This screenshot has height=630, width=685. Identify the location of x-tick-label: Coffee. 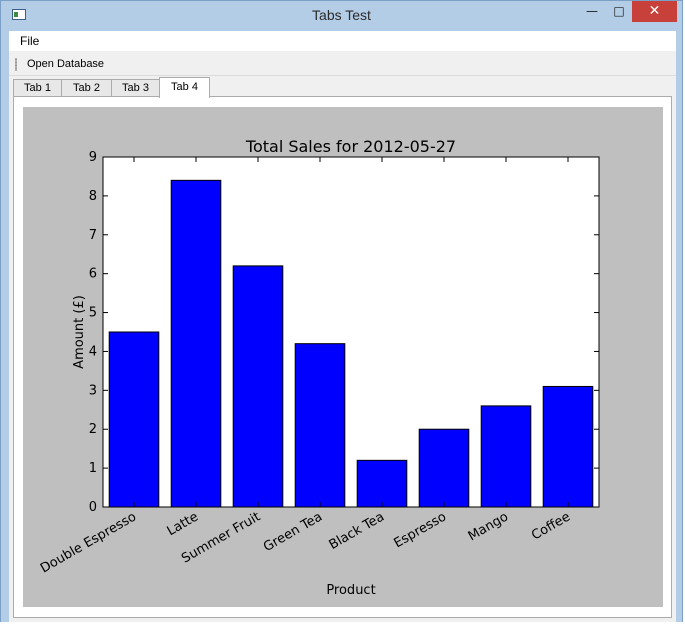
(551, 526).